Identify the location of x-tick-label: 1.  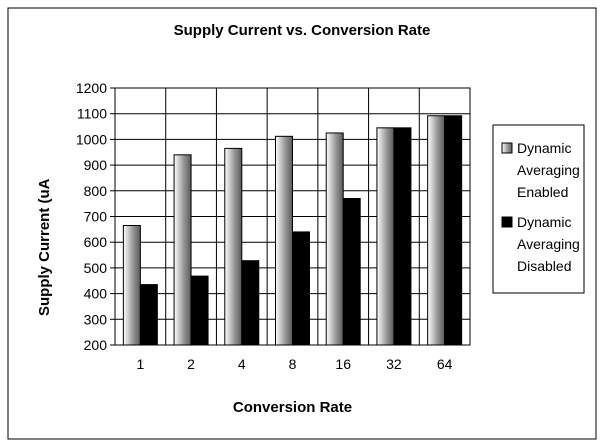
(140, 364).